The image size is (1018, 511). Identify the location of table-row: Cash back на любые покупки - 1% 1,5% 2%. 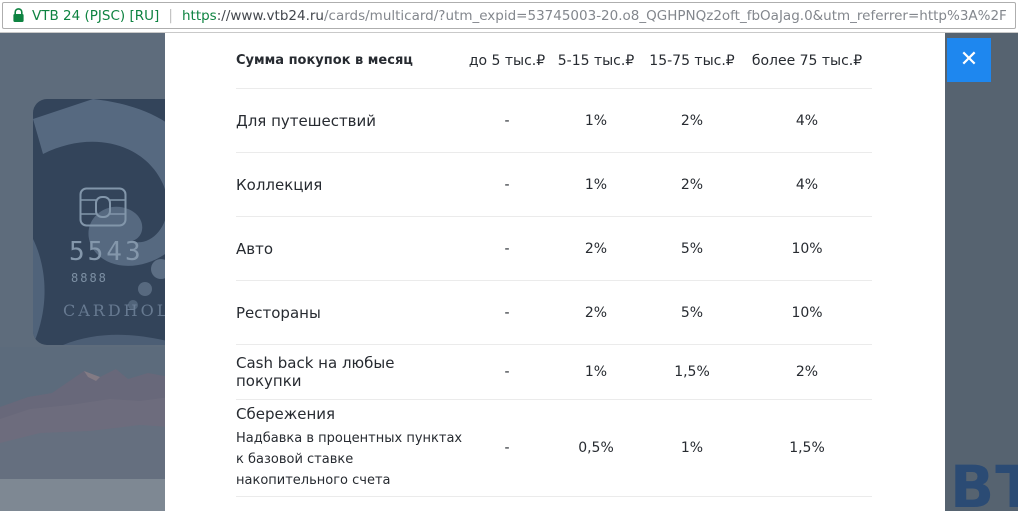
(554, 372).